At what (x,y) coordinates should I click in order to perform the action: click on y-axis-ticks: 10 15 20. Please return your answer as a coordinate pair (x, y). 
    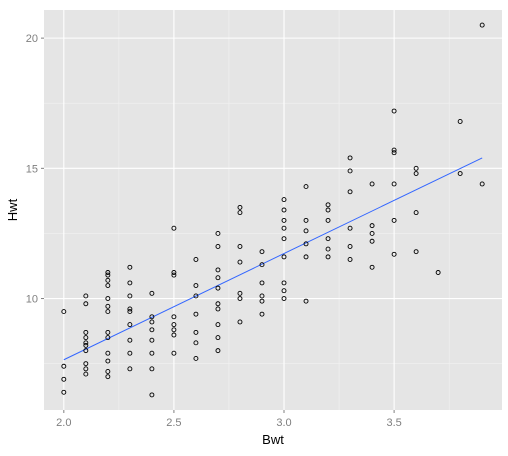
    Looking at the image, I should click on (35, 169).